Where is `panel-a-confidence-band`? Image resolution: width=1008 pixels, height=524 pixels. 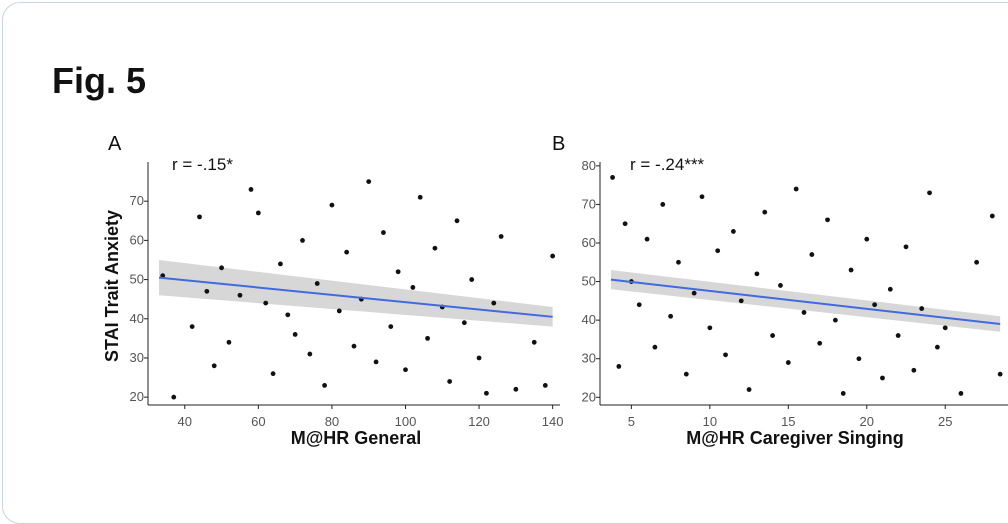
panel-a-confidence-band is located at coordinates (356, 293).